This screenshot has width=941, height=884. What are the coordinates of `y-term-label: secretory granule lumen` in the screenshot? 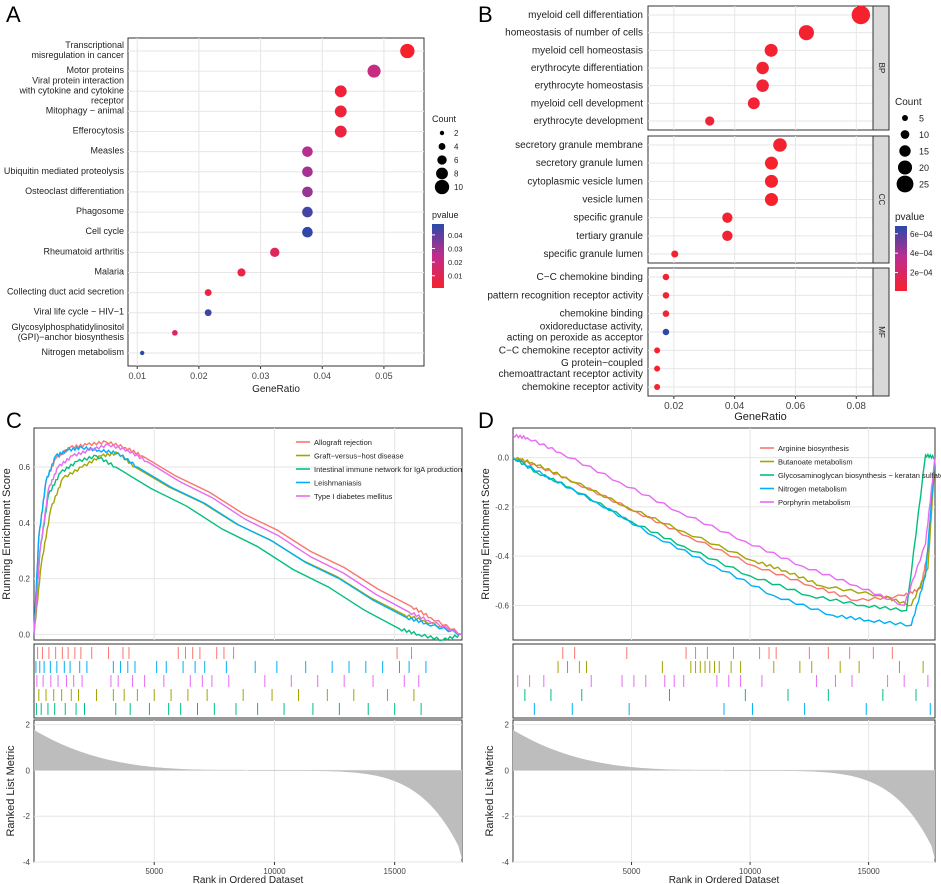 It's located at (589, 163).